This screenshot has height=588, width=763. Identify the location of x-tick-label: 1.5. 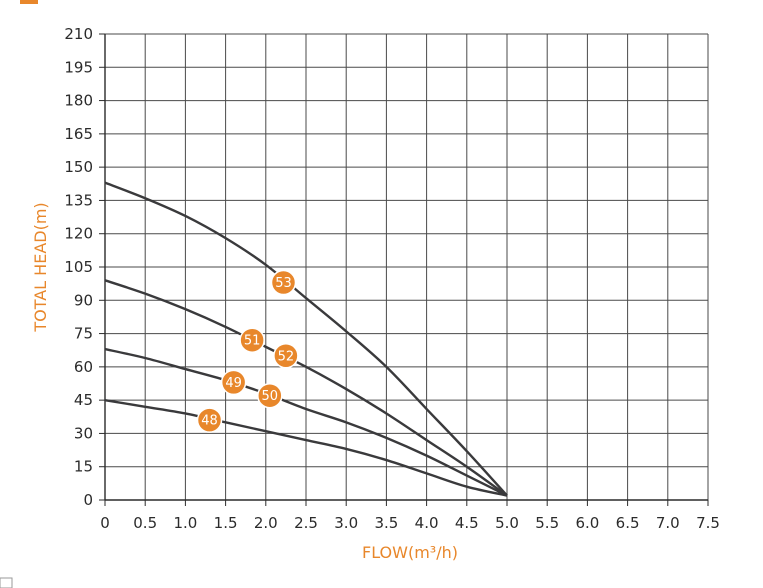
(226, 523).